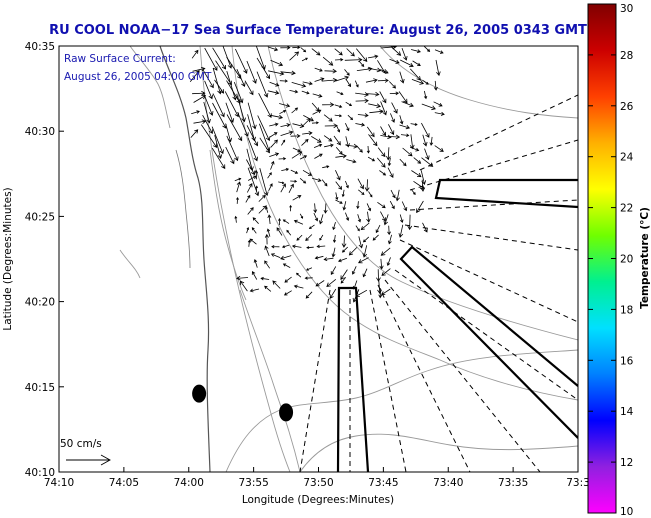 The width and height of the screenshot is (651, 518). What do you see at coordinates (40, 132) in the screenshot?
I see `y-tick-label-4: 40:30` at bounding box center [40, 132].